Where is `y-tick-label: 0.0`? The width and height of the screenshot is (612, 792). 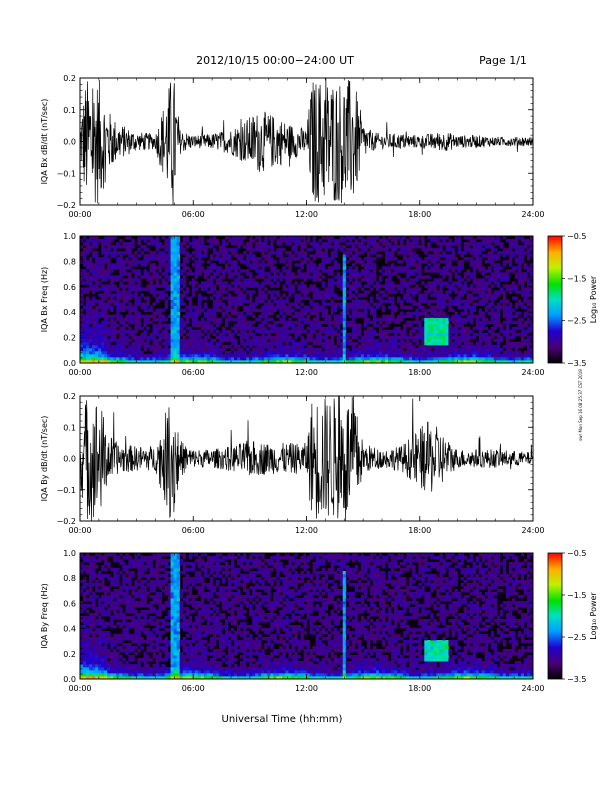 y-tick-label: 0.0 is located at coordinates (69, 142).